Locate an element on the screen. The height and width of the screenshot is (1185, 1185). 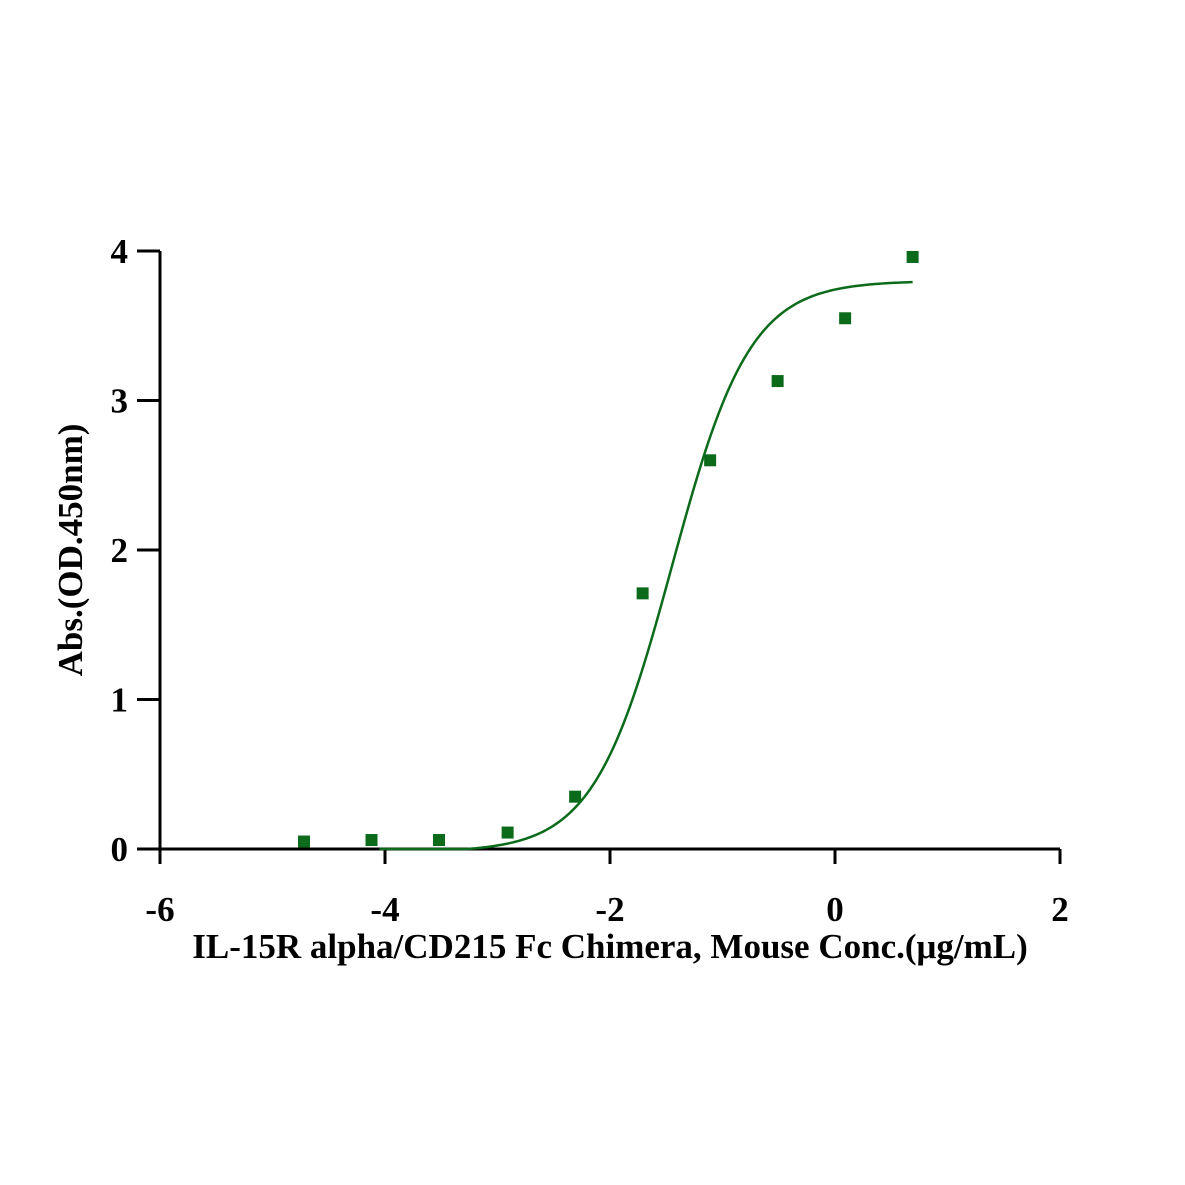
x-tick-label: -6 is located at coordinates (159, 909).